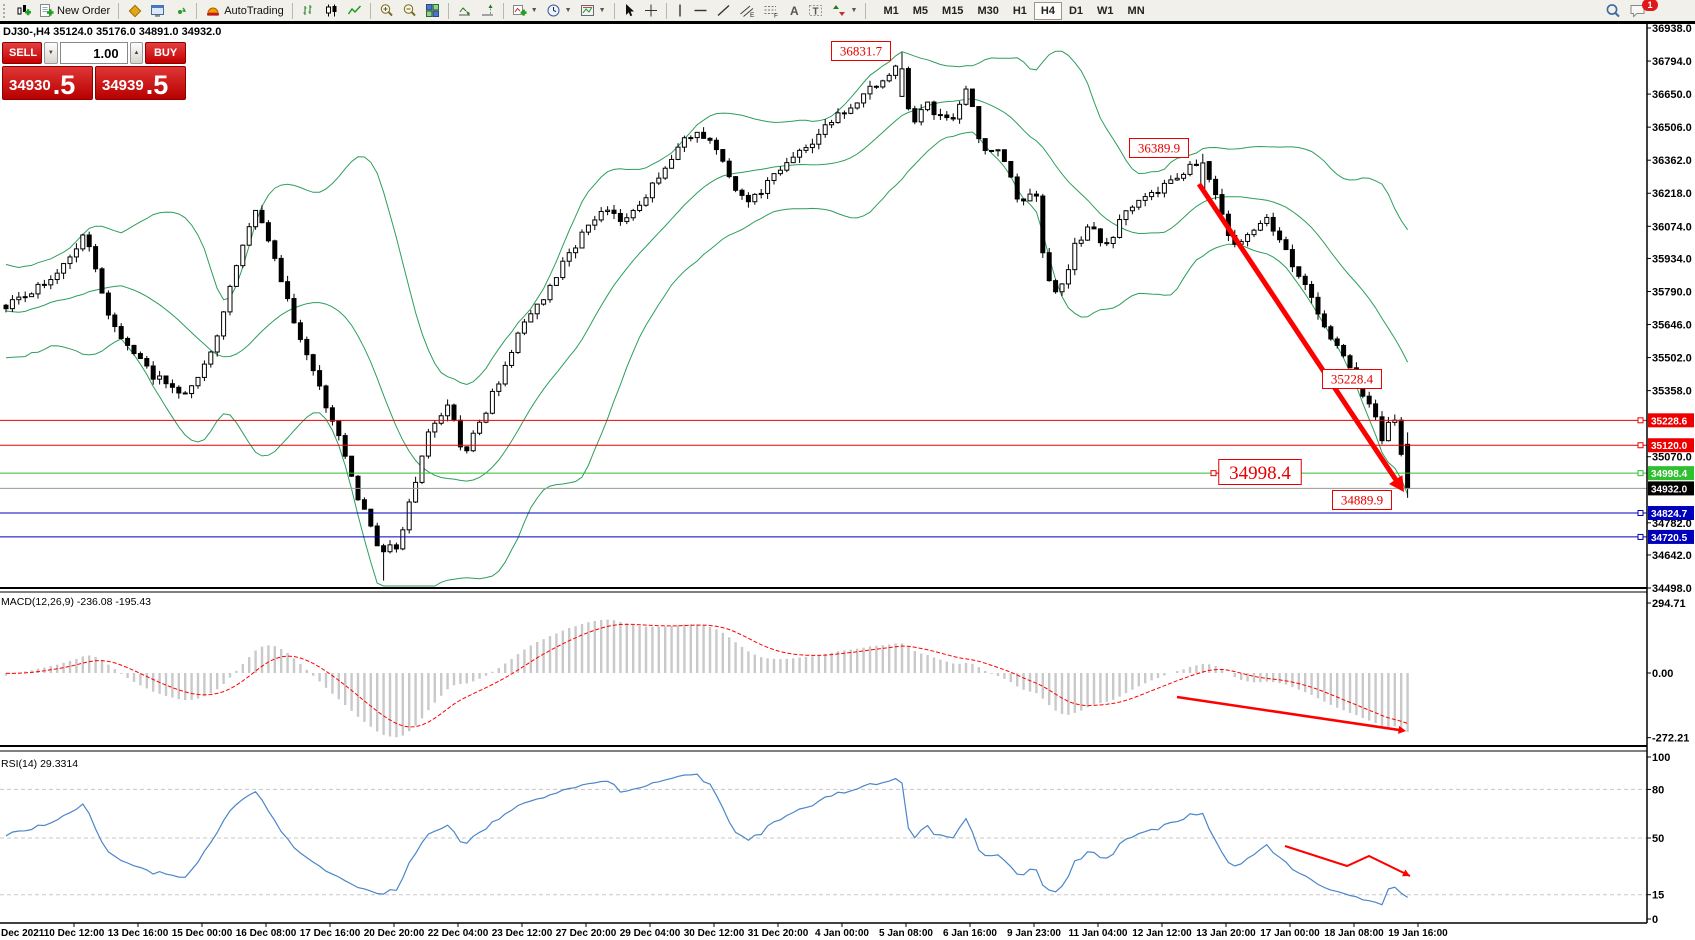  Describe the element at coordinates (1347, 861) in the screenshot. I see `downtrend-arrow-rsi` at that location.